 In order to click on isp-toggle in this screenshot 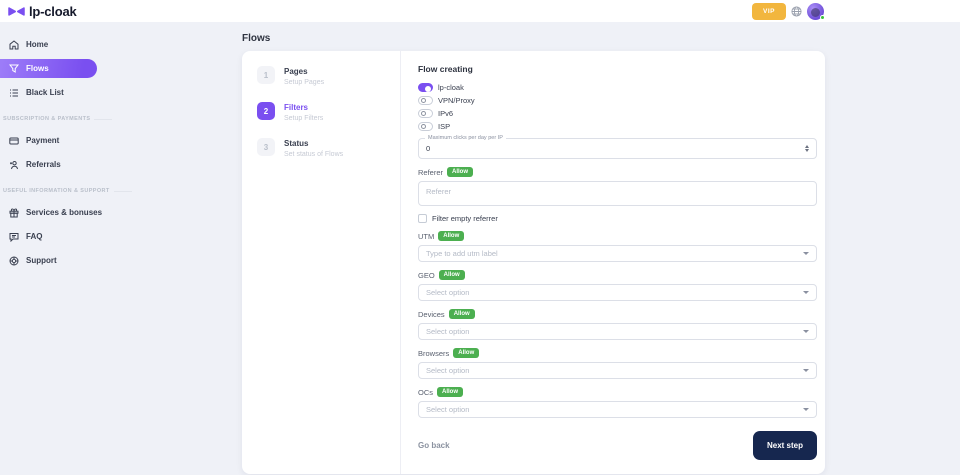, I will do `click(425, 126)`.